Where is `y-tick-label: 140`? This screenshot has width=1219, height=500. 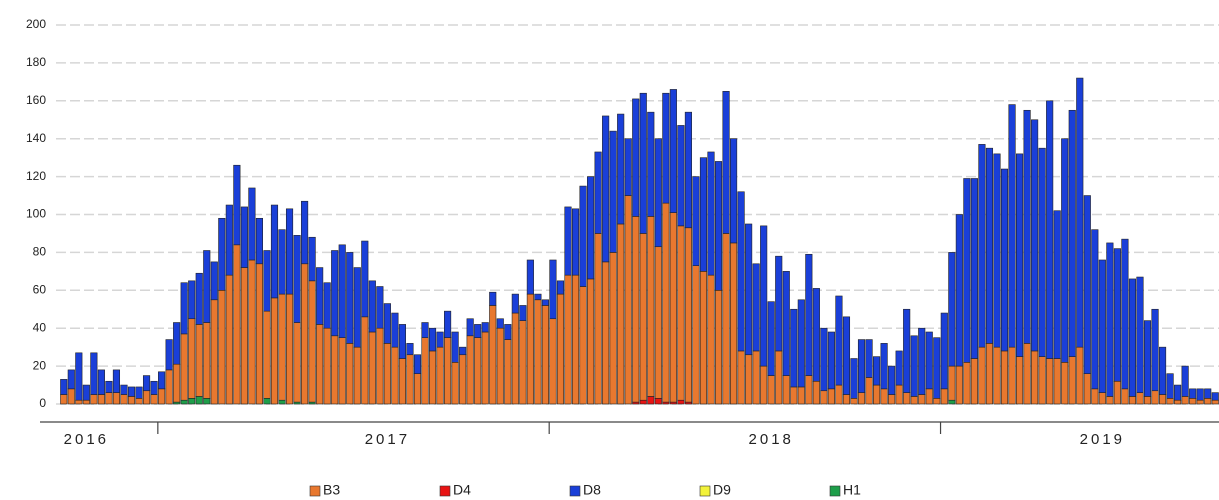
y-tick-label: 140 is located at coordinates (36, 138).